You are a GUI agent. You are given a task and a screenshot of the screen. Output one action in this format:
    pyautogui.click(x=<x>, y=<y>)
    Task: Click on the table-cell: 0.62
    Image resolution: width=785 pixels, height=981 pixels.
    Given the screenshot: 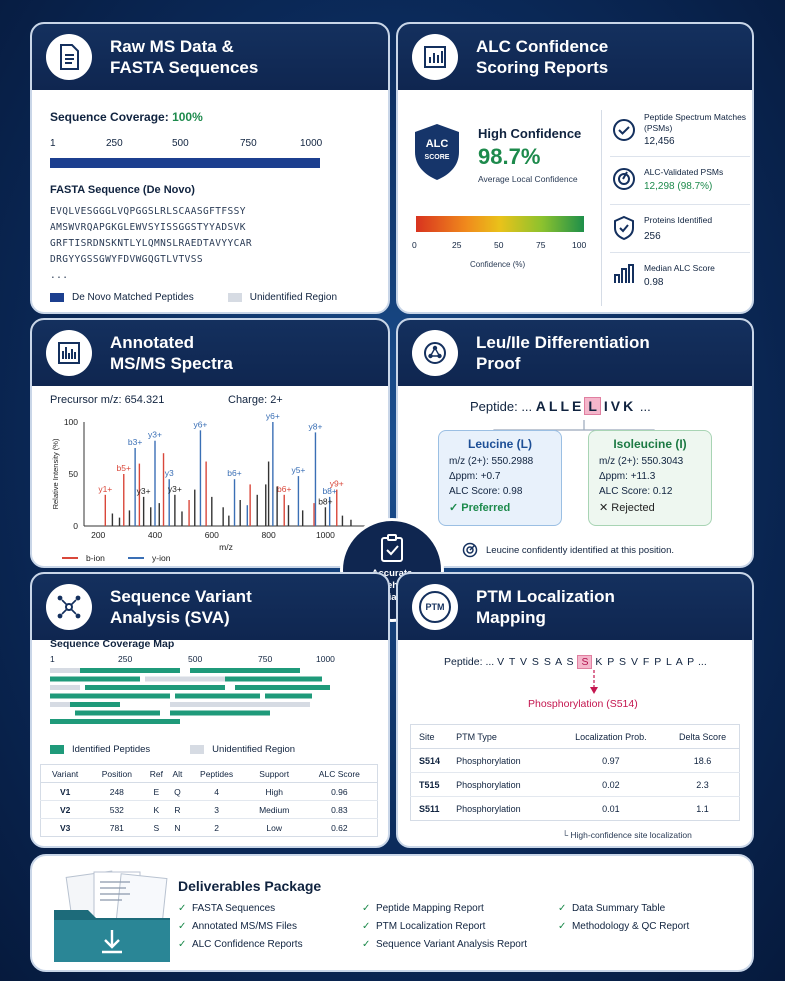 What is the action you would take?
    pyautogui.click(x=339, y=827)
    